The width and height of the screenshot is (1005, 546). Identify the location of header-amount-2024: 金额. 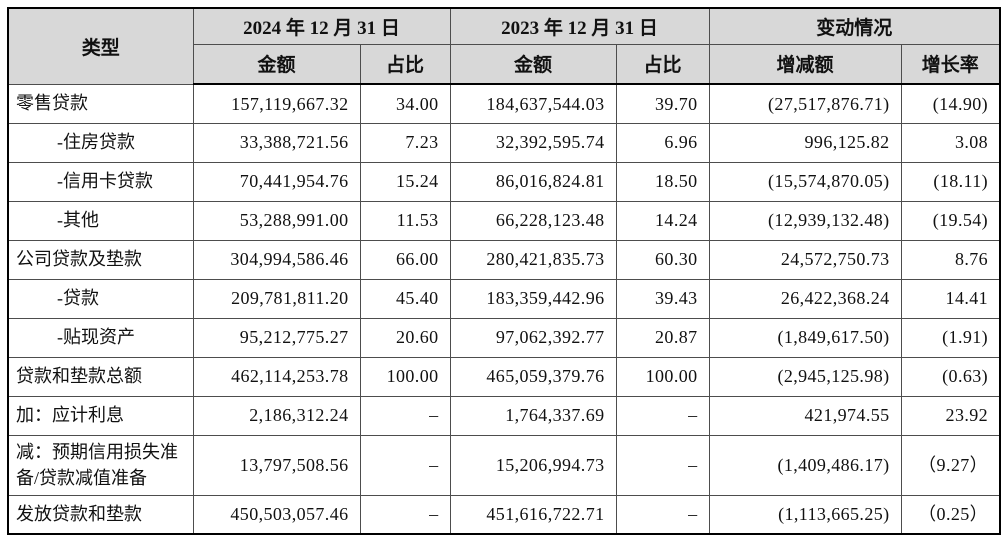
(276, 64).